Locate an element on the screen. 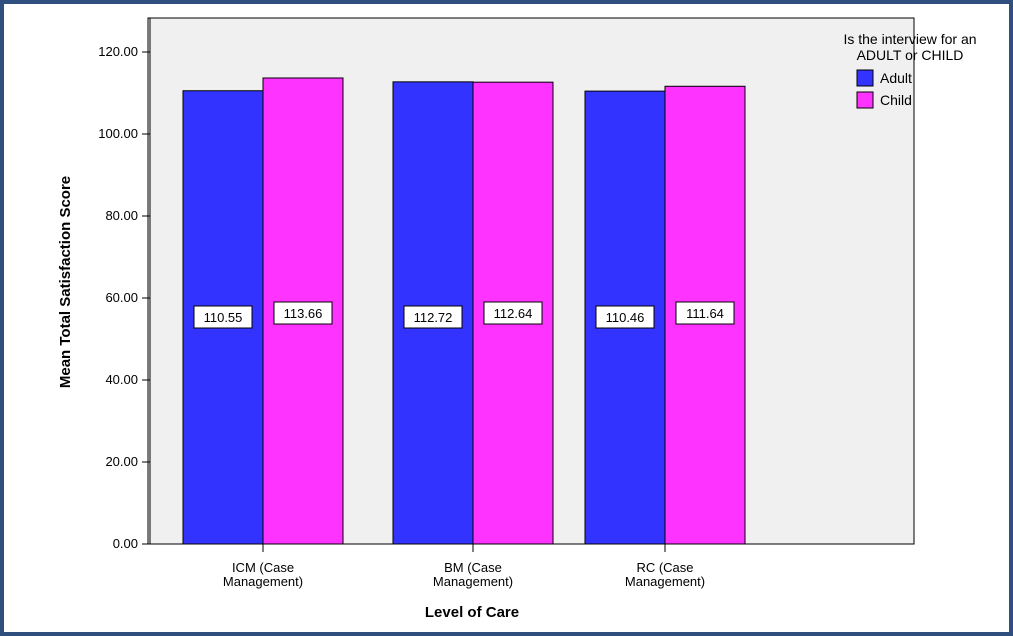  data-label: 110.55 is located at coordinates (223, 317).